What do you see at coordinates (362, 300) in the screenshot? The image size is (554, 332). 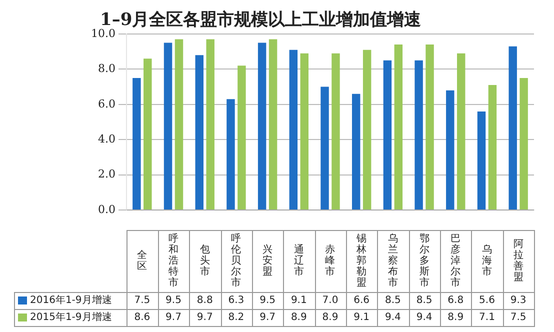 I see `data-label: 6.6` at bounding box center [362, 300].